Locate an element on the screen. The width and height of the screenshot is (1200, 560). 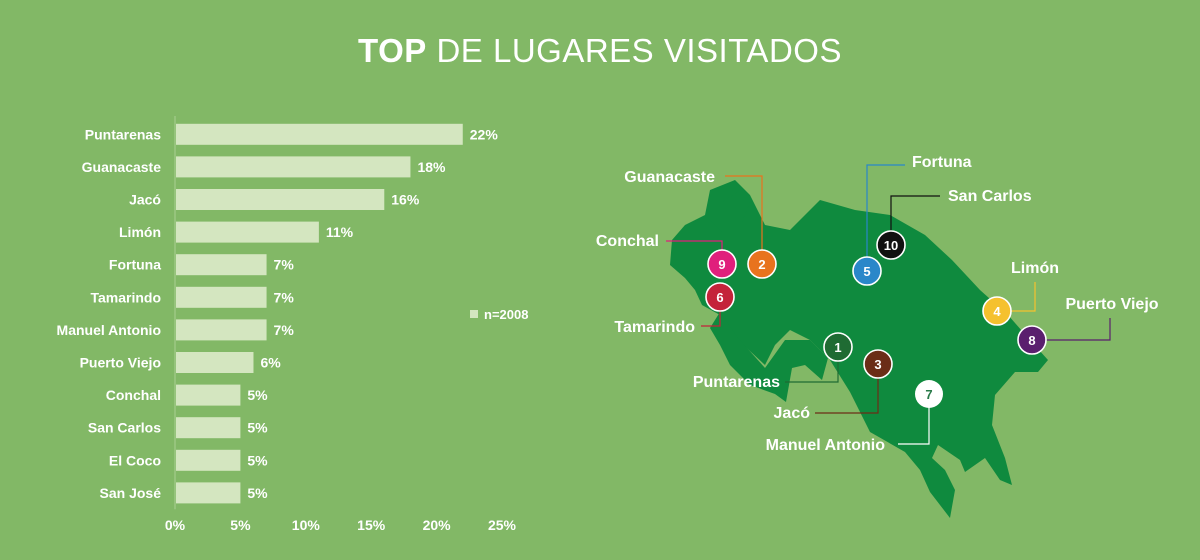
marker-label: Tamarindo is located at coordinates (654, 327).